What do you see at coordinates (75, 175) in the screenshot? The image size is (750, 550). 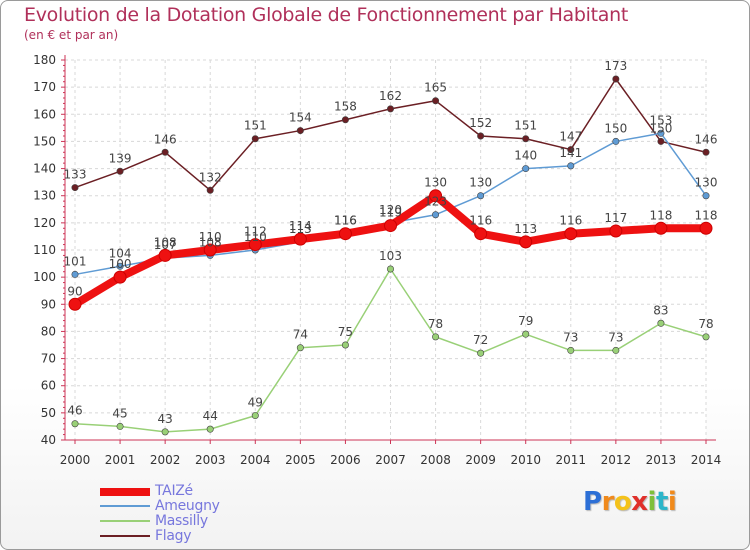 I see `data-label-flagy: 133` at bounding box center [75, 175].